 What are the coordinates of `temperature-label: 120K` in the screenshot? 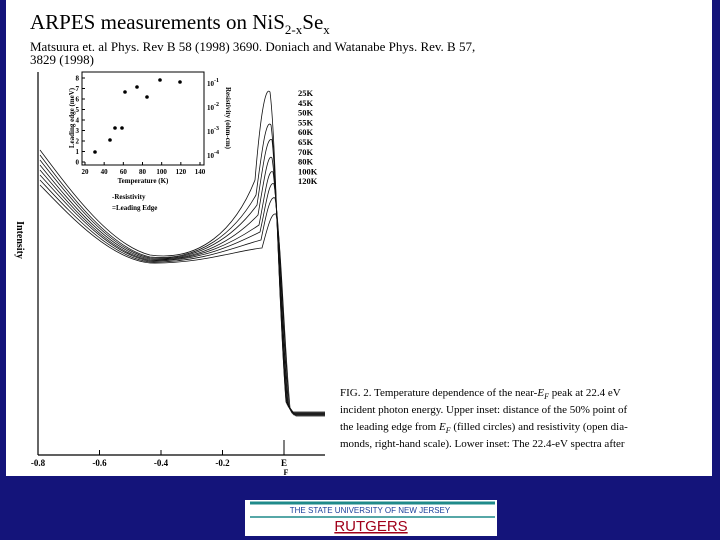 It's located at (308, 181).